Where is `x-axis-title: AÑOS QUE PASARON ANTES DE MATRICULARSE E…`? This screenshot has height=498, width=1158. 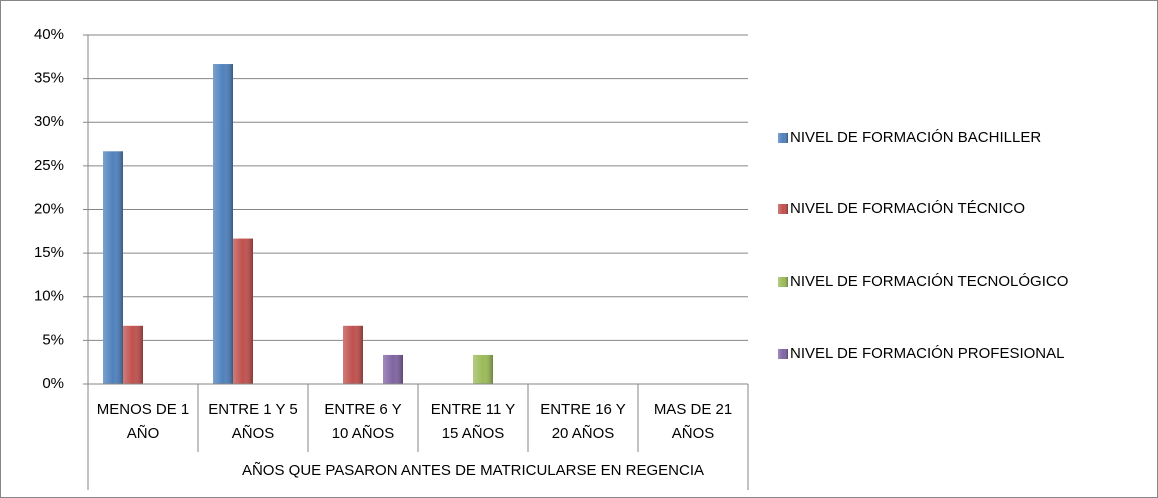 x-axis-title: AÑOS QUE PASARON ANTES DE MATRICULARSE E… is located at coordinates (473, 470).